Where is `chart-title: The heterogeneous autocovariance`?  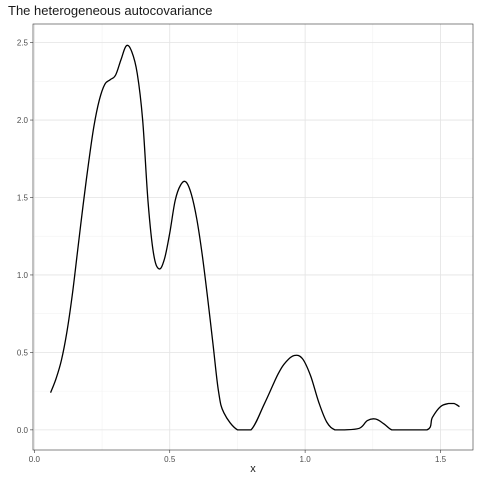
chart-title: The heterogeneous autocovariance is located at coordinates (110, 10).